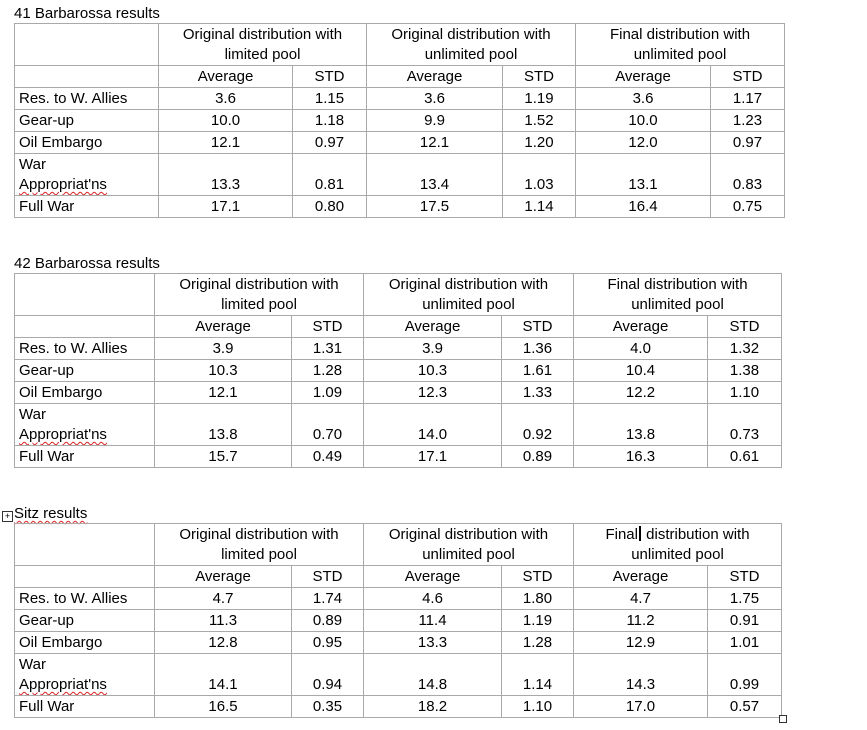 This screenshot has width=867, height=730. What do you see at coordinates (7, 516) in the screenshot?
I see `table-move-handle-icon: +` at bounding box center [7, 516].